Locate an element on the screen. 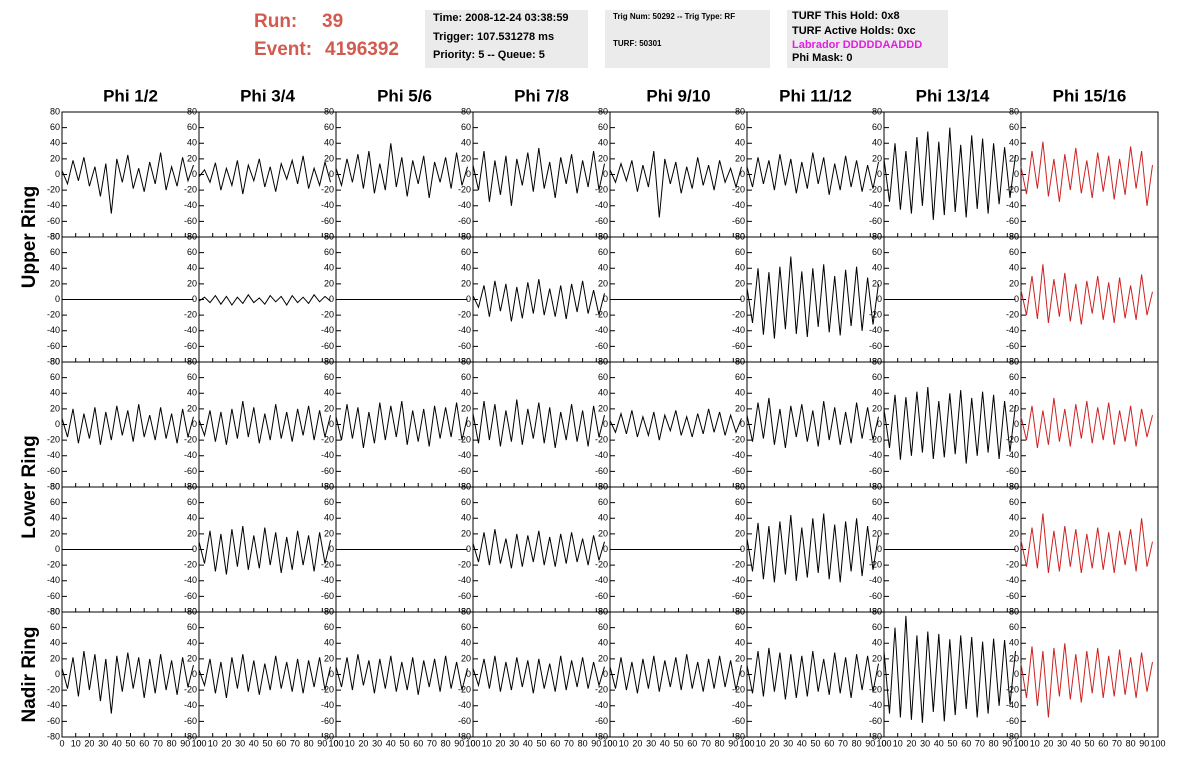 The width and height of the screenshot is (1196, 772). turf-hold: TURF This Hold: 0x8 is located at coordinates (846, 16).